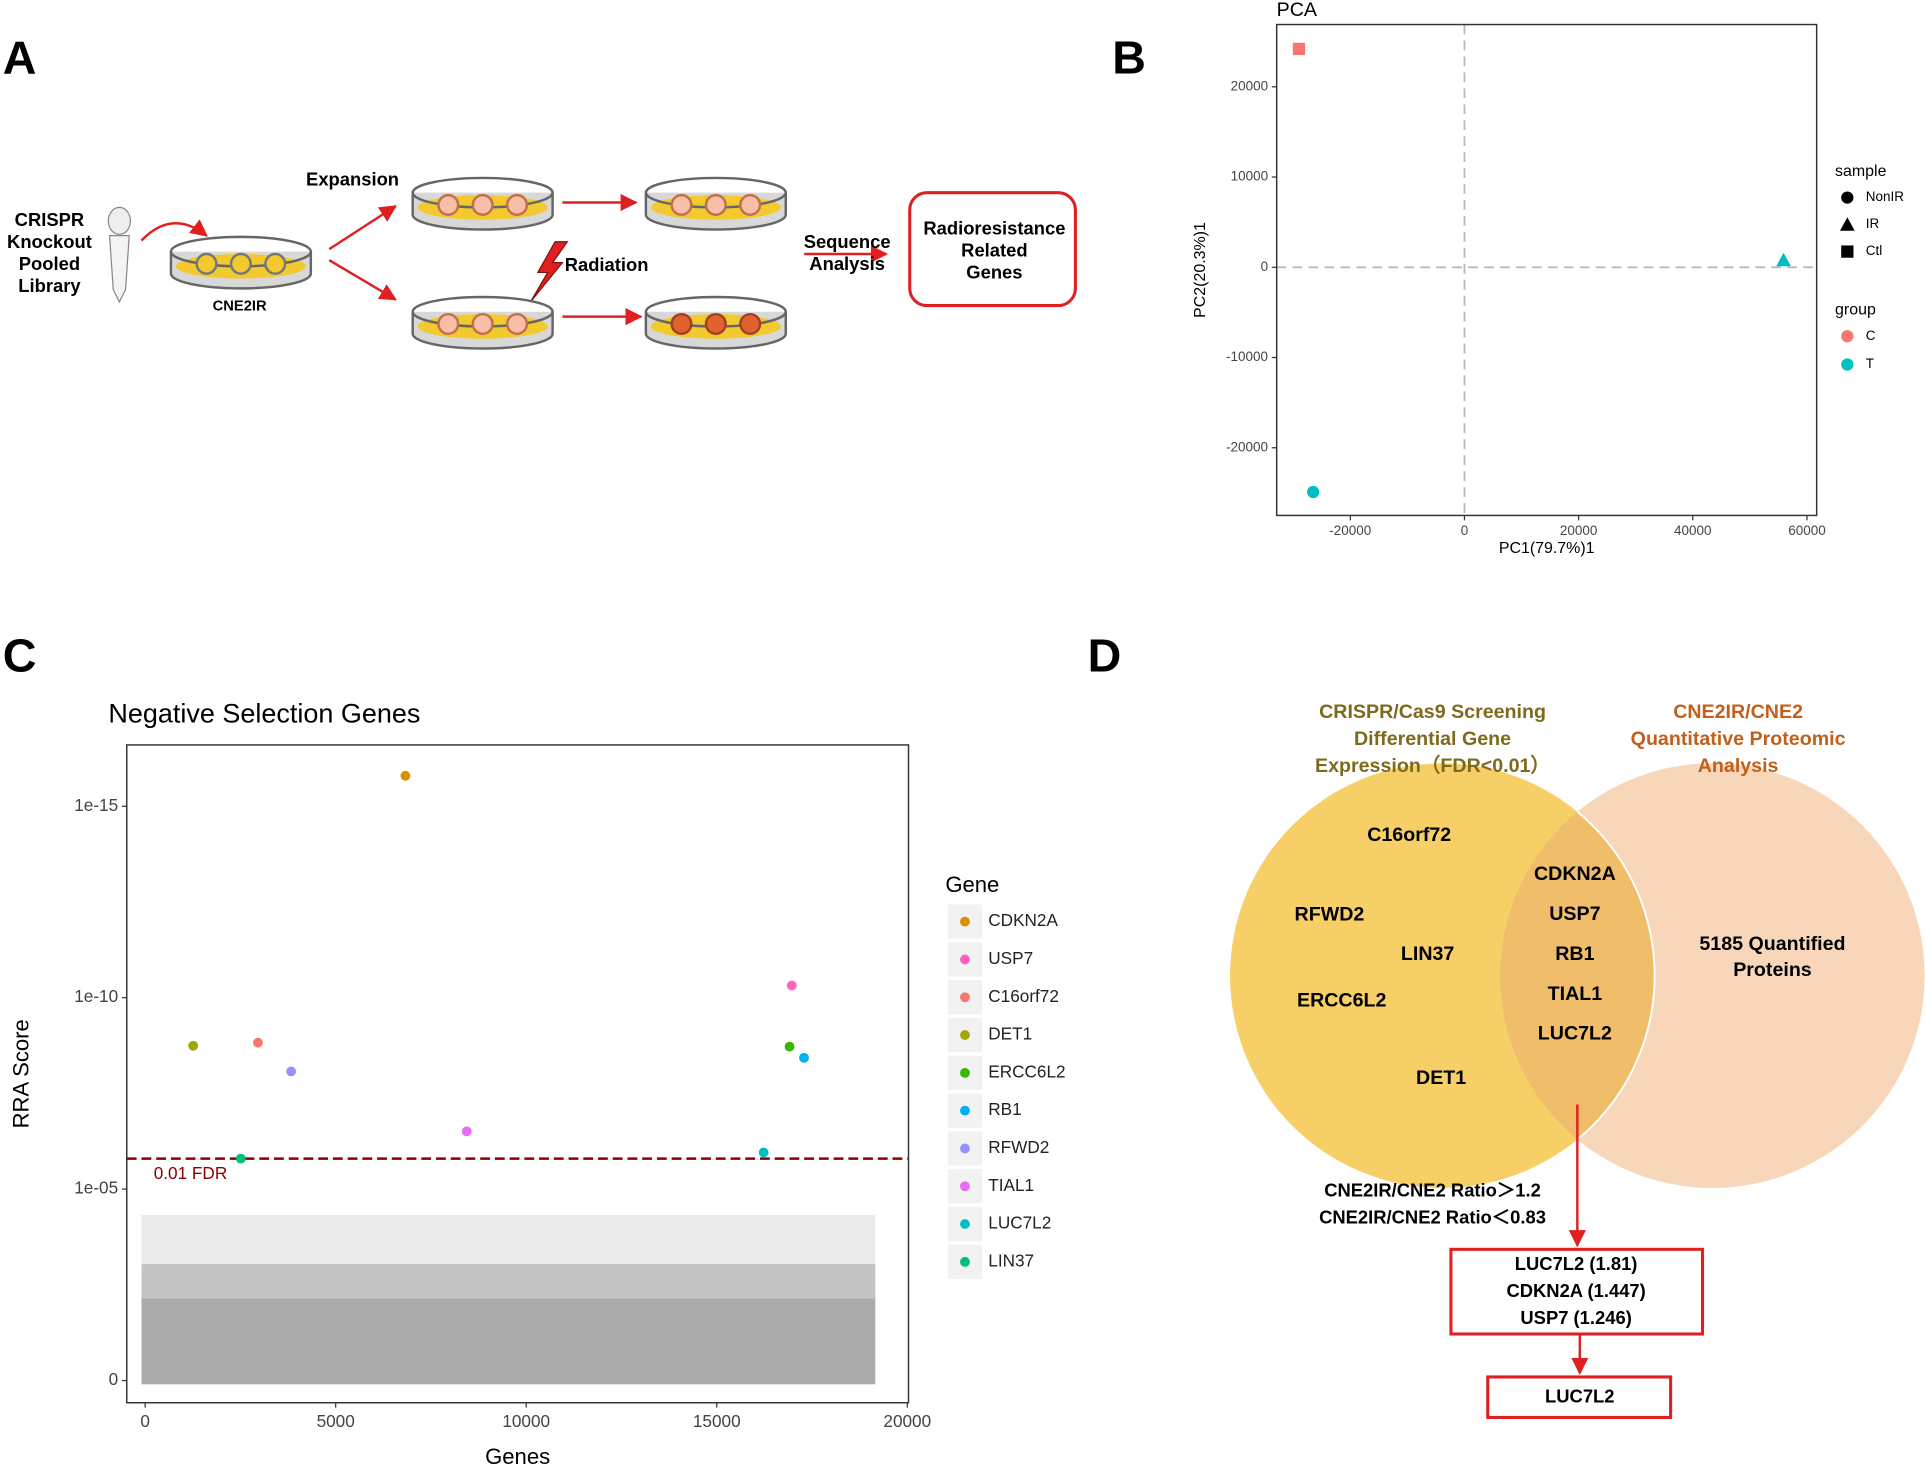 The width and height of the screenshot is (1925, 1469). What do you see at coordinates (20, 1073) in the screenshot?
I see `y-axis-label: RRA Score` at bounding box center [20, 1073].